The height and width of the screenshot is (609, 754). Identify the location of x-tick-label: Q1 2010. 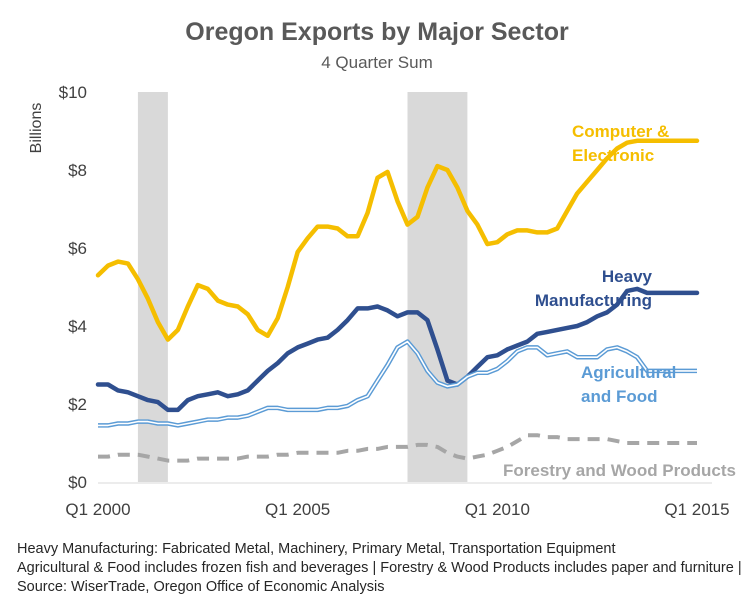
(497, 509).